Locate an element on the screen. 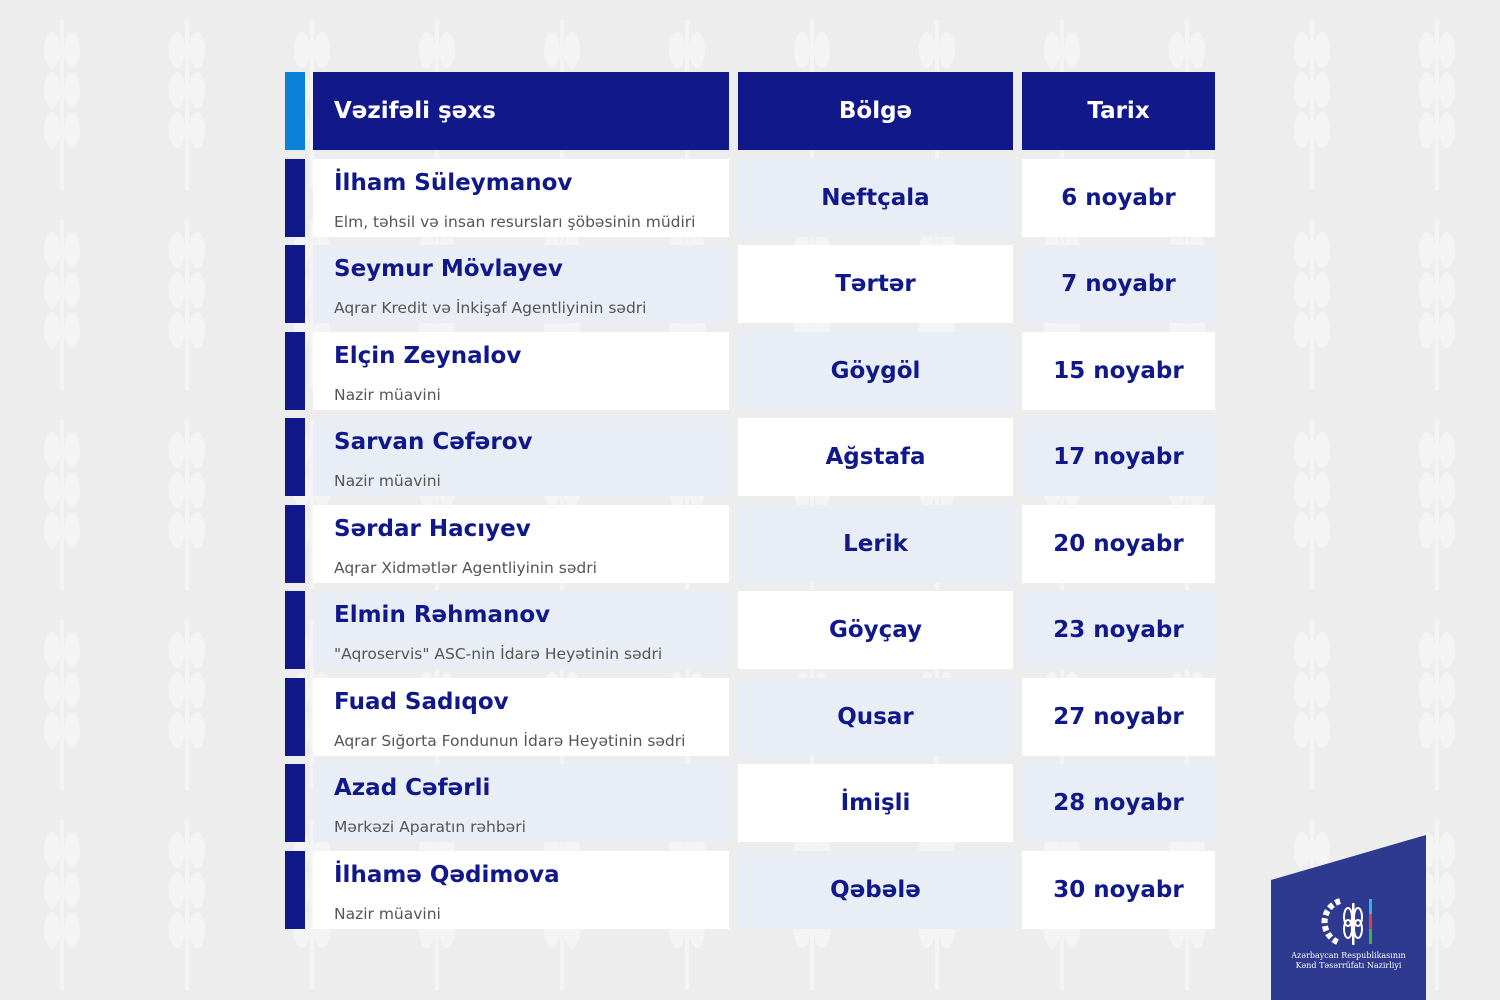 Image resolution: width=1500 pixels, height=1000 pixels. date-cell: 27 noyabr is located at coordinates (1118, 717).